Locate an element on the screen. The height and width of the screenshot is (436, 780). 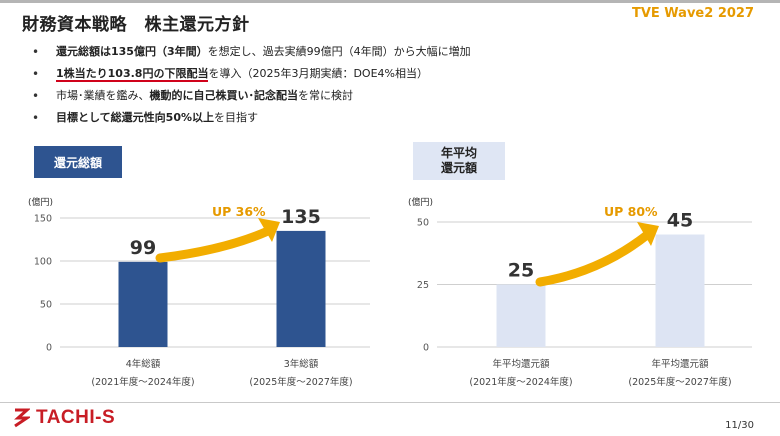
bullet-text: 目標として総還元性向50%以上 is located at coordinates (135, 117).